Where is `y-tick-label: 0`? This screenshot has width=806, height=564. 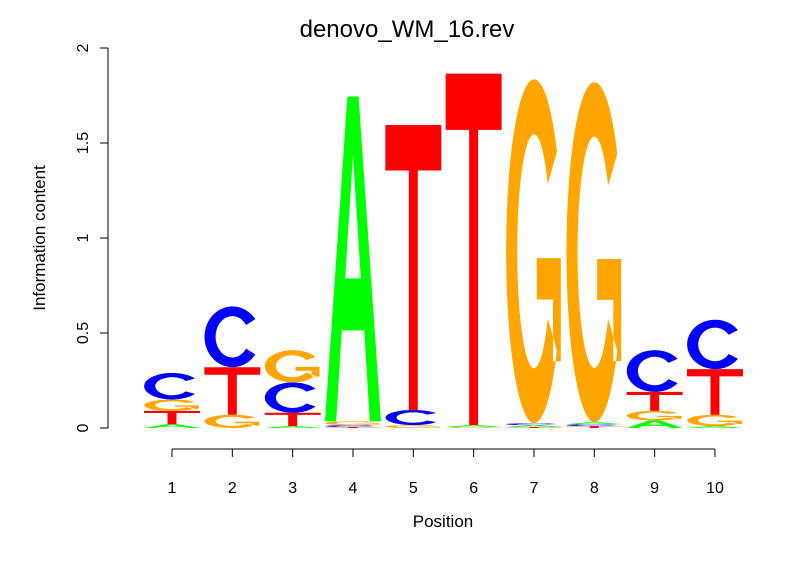
y-tick-label: 0 is located at coordinates (83, 427).